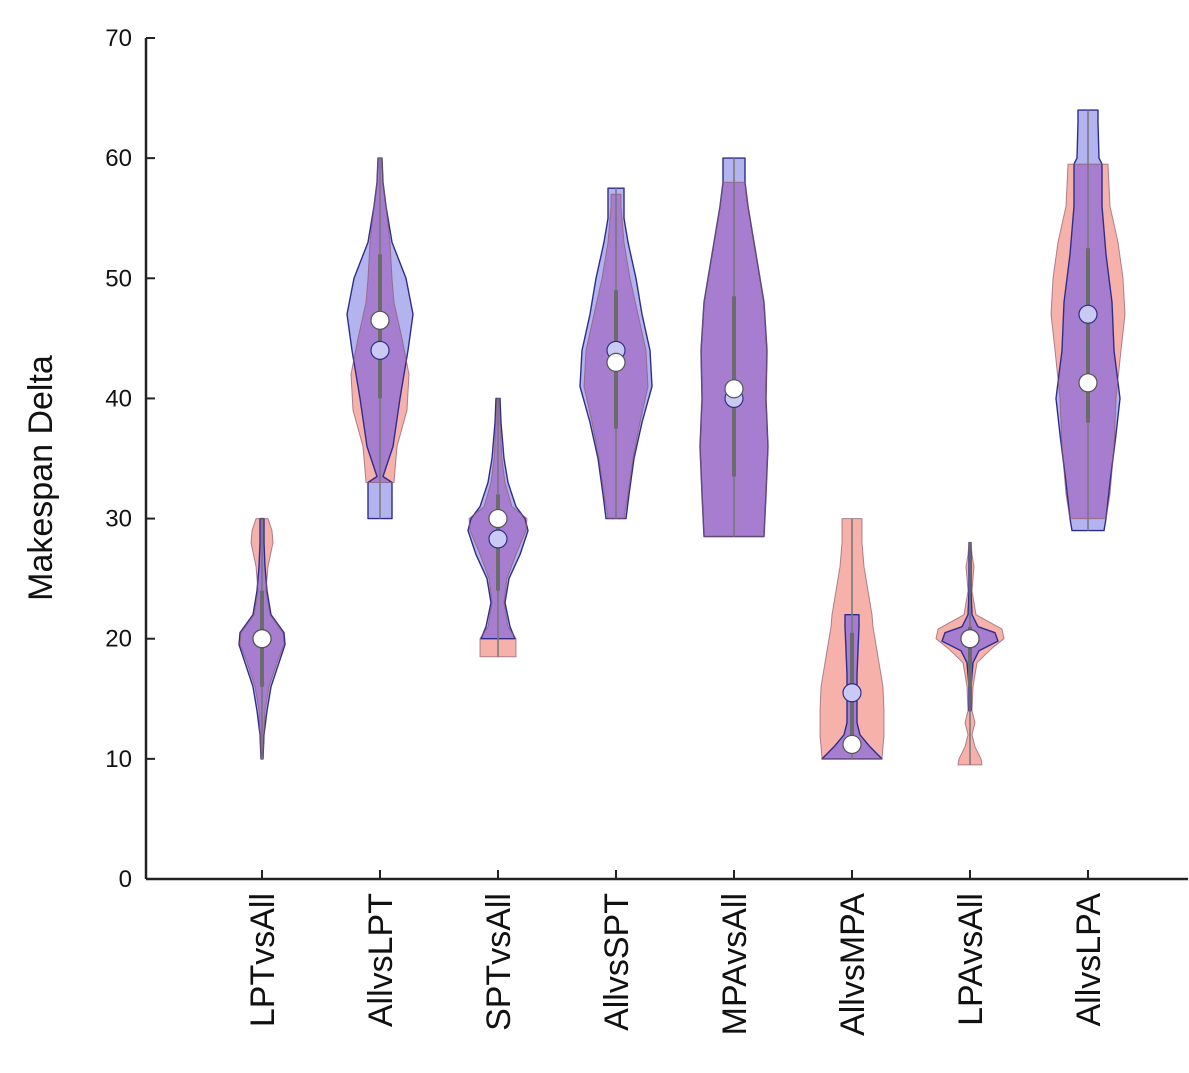  What do you see at coordinates (125, 879) in the screenshot?
I see `y-tick-label: 0` at bounding box center [125, 879].